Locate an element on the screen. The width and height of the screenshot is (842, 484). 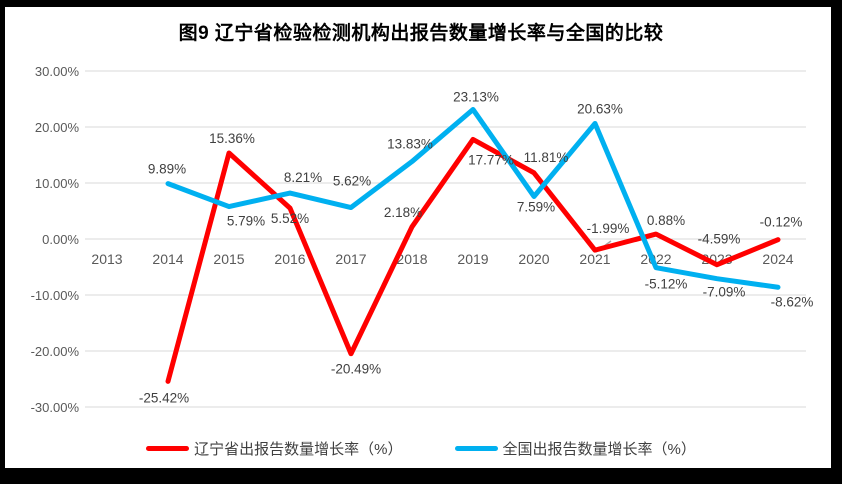
legend-item-liaoning: 辽宁省出报告数量增长率（%） is located at coordinates (274, 448).